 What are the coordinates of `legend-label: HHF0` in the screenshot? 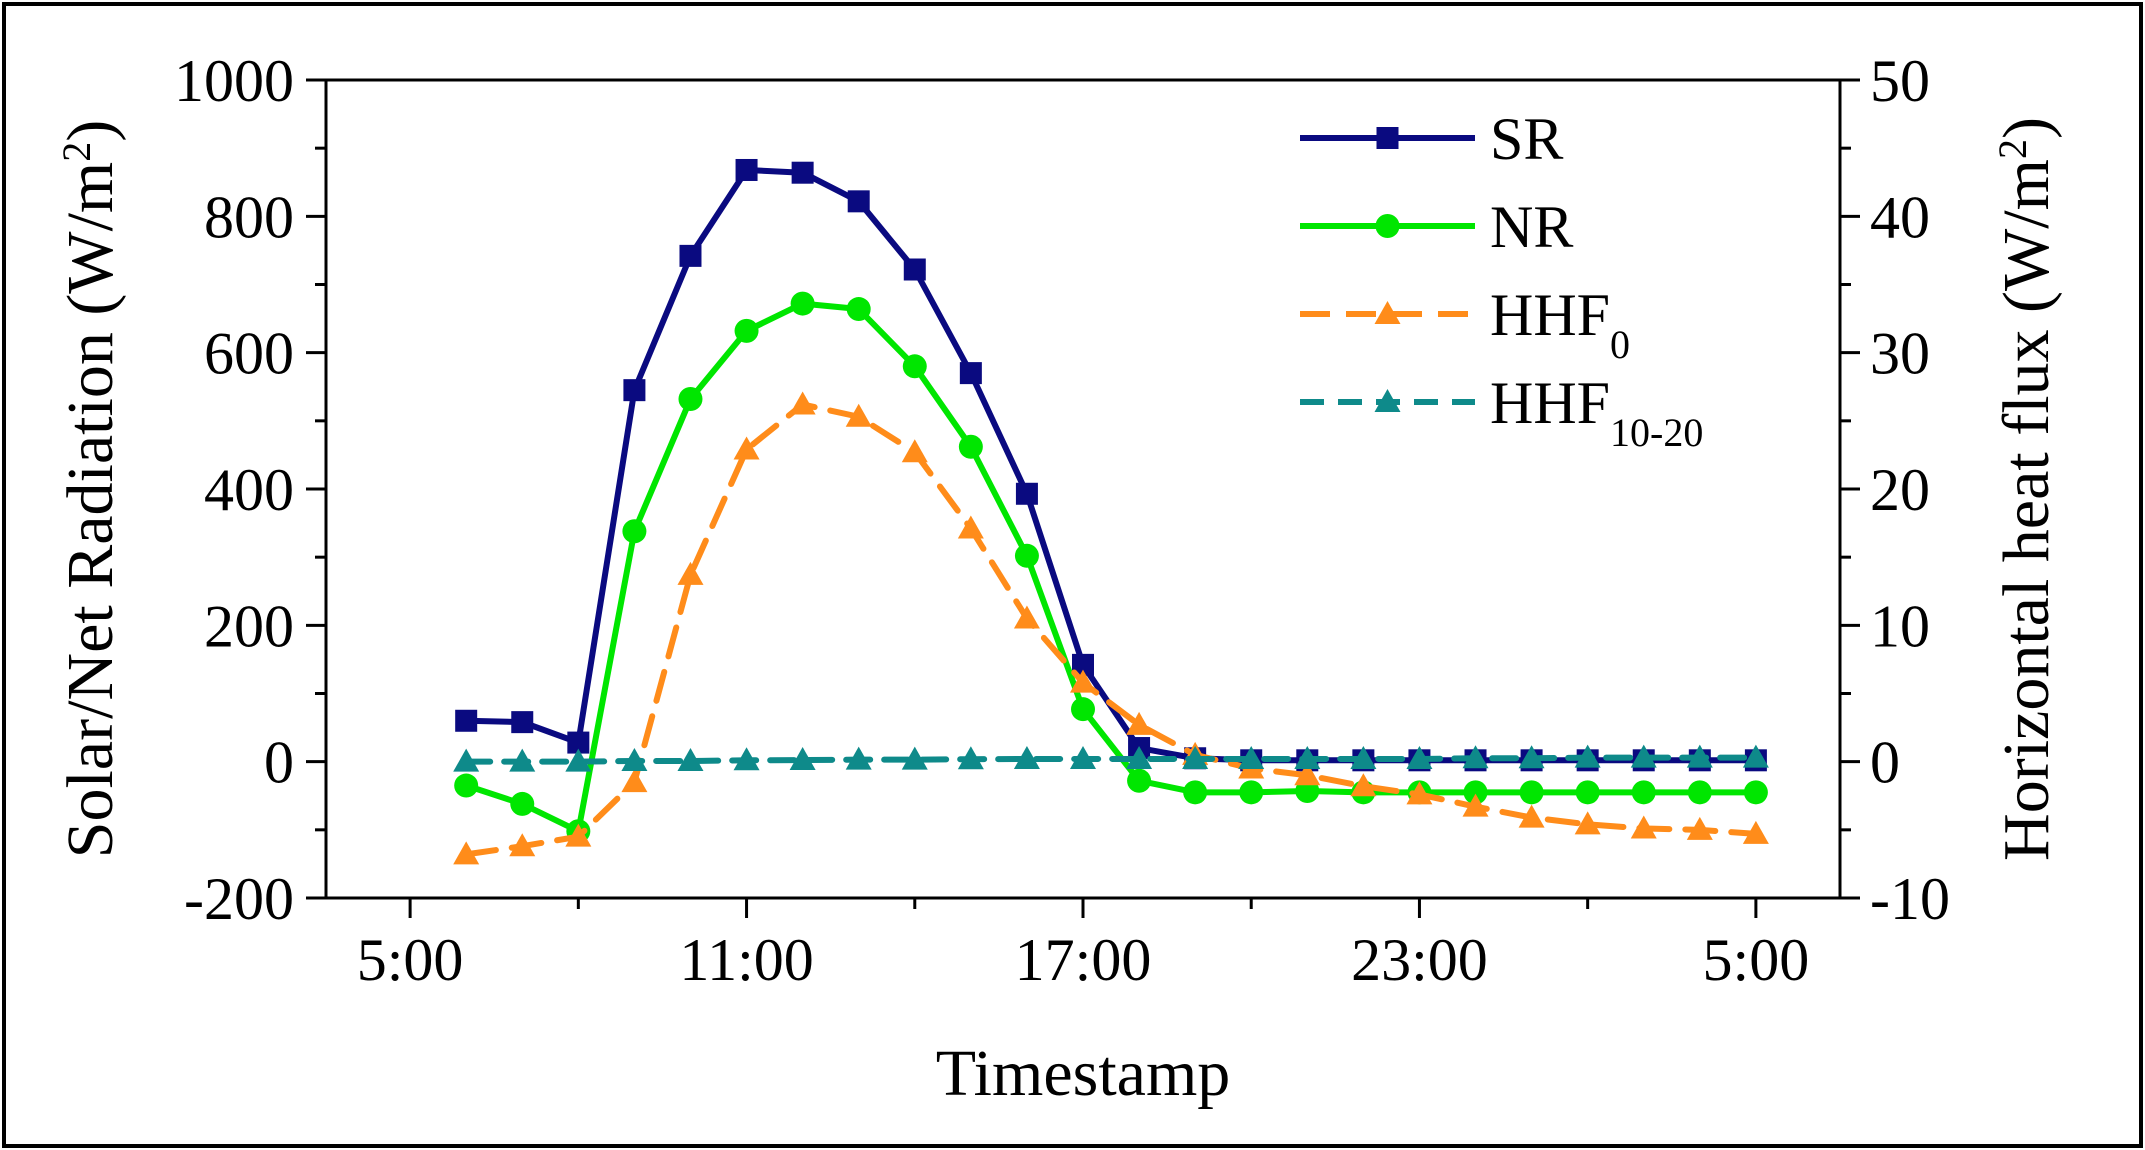 It's located at (1560, 324).